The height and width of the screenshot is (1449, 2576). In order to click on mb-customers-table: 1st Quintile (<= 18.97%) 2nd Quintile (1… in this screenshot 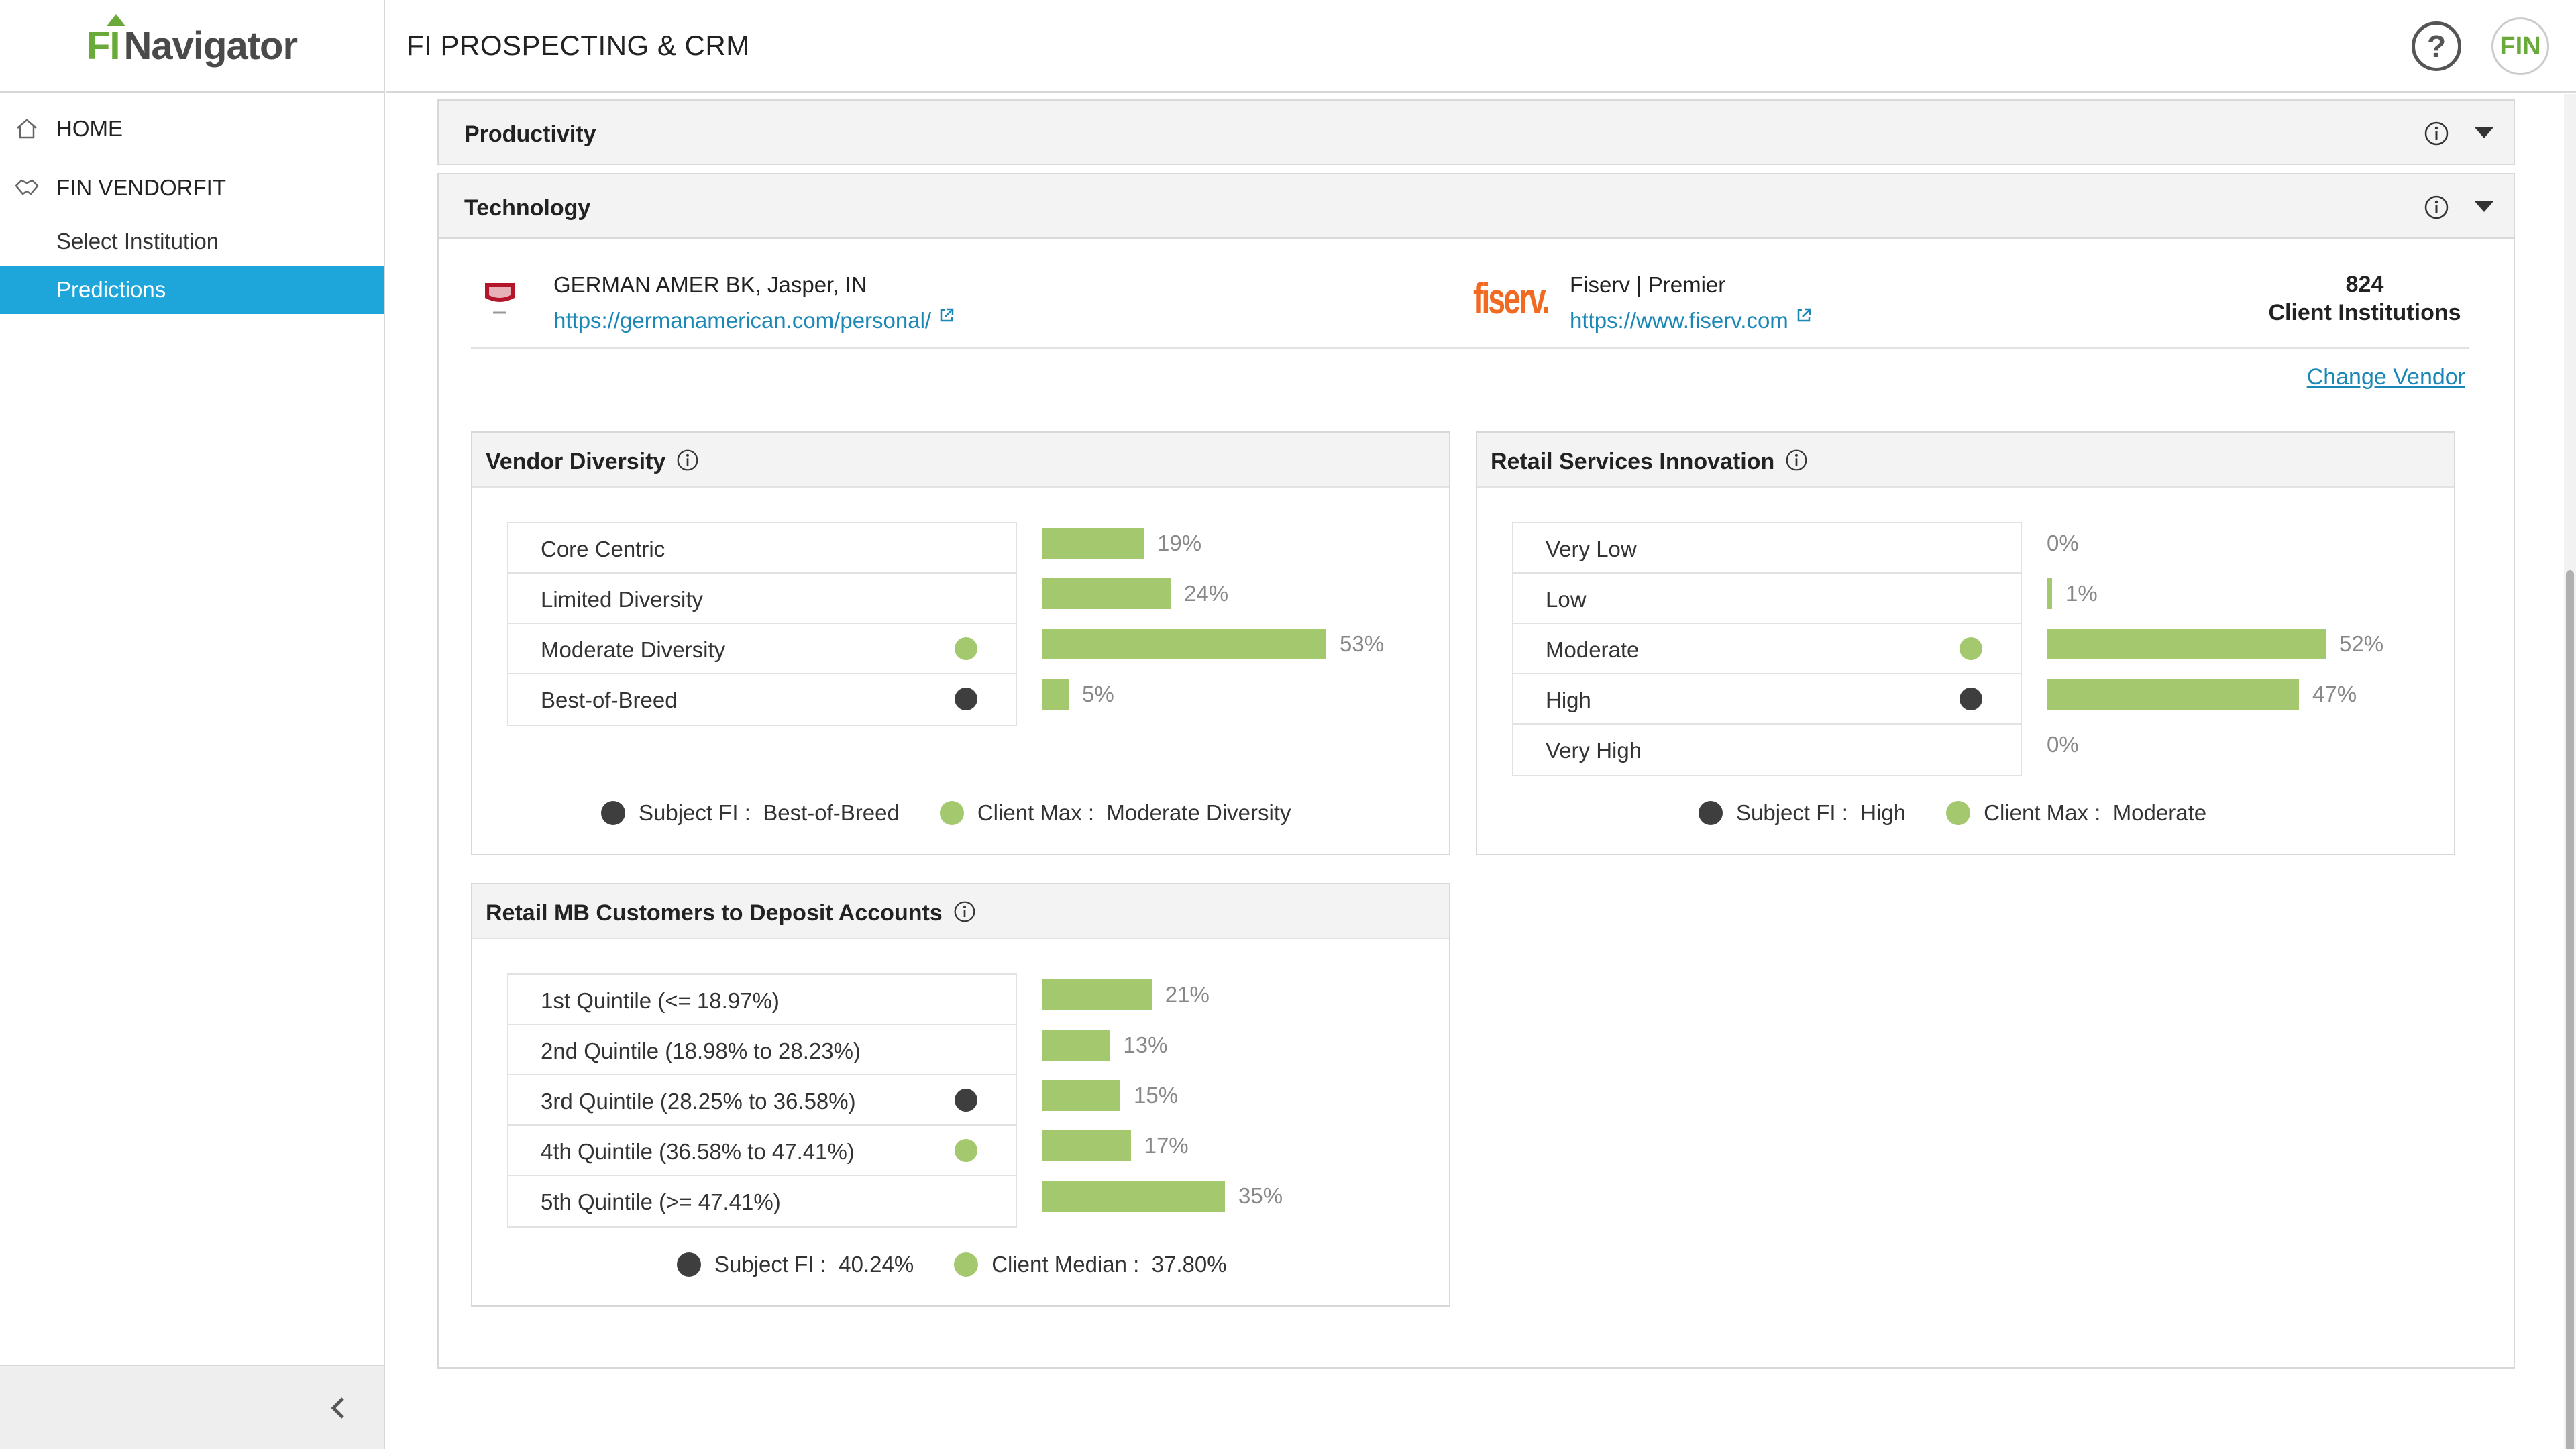, I will do `click(762, 1100)`.